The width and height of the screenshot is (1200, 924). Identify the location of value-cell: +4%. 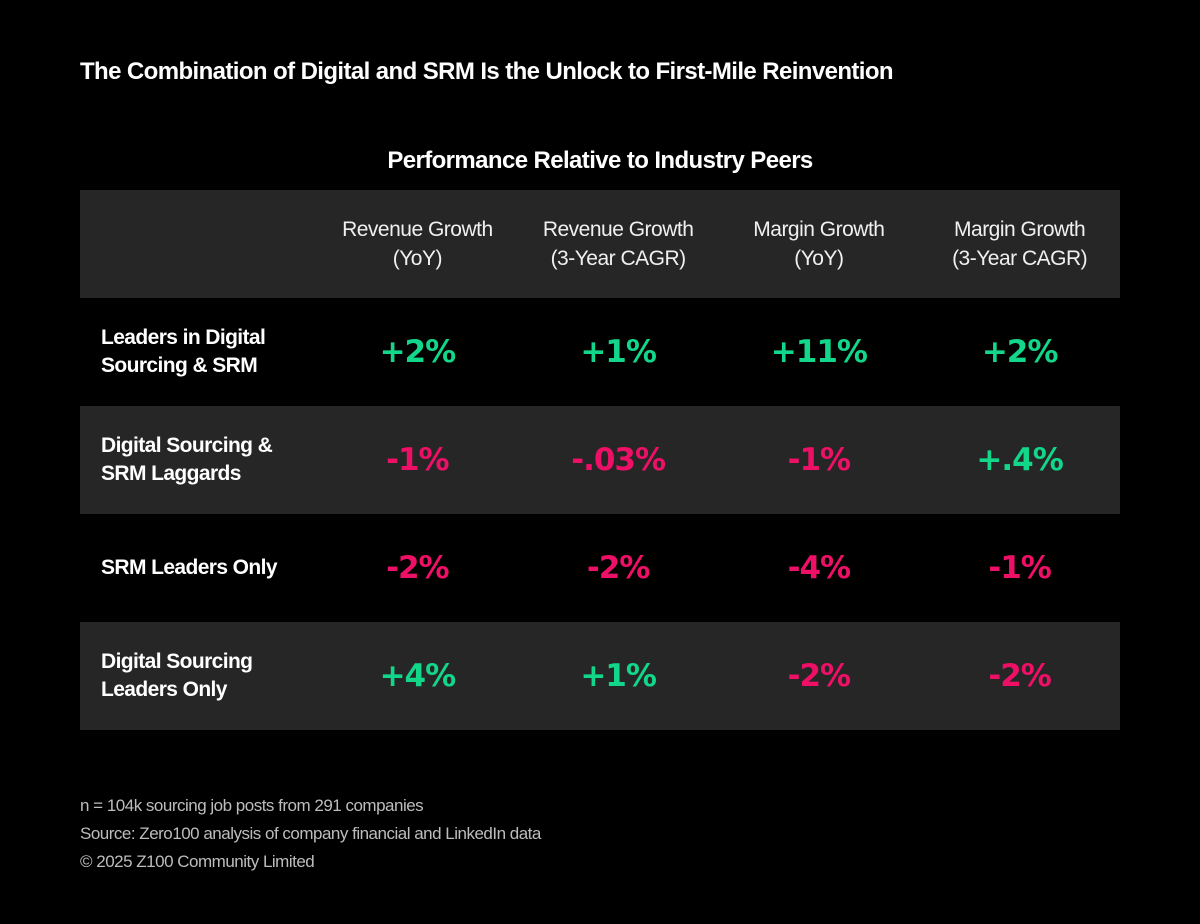
(418, 676).